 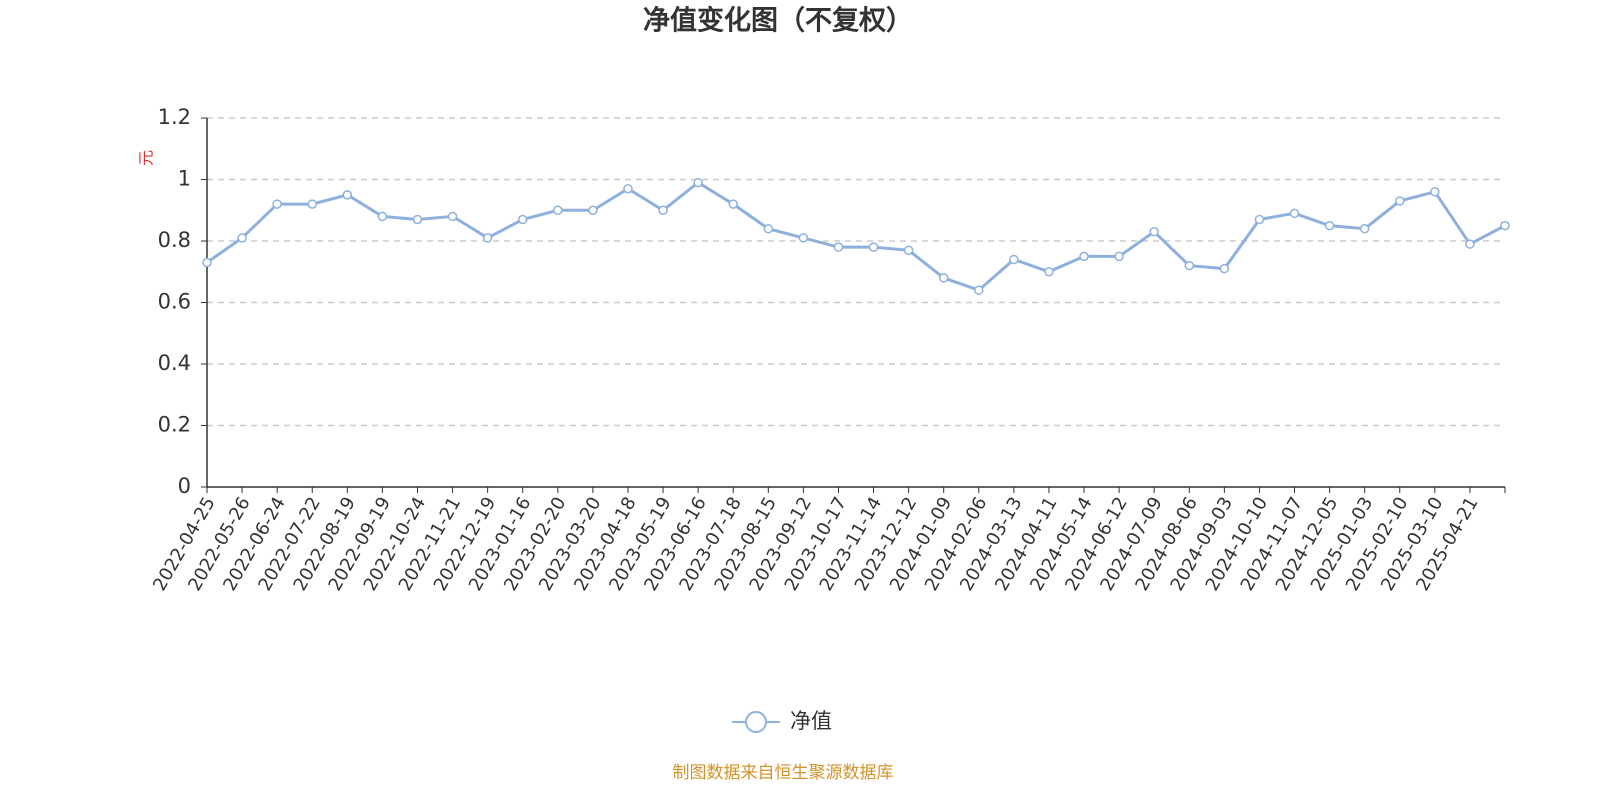 I want to click on y-tick-label: 0.4, so click(x=174, y=363).